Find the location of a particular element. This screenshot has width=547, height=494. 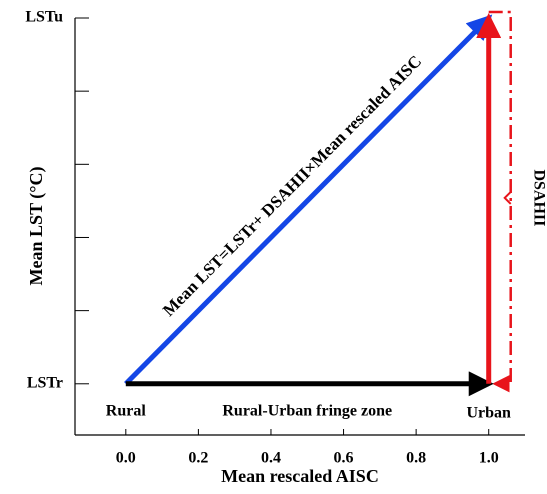

x-tick-label: 0.4 is located at coordinates (271, 458).